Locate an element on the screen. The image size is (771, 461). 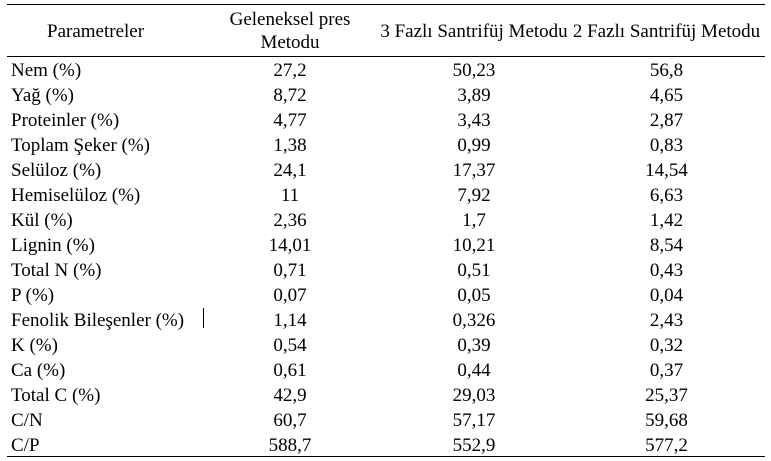
parameter-cell: Ca (%) is located at coordinates (38, 370).